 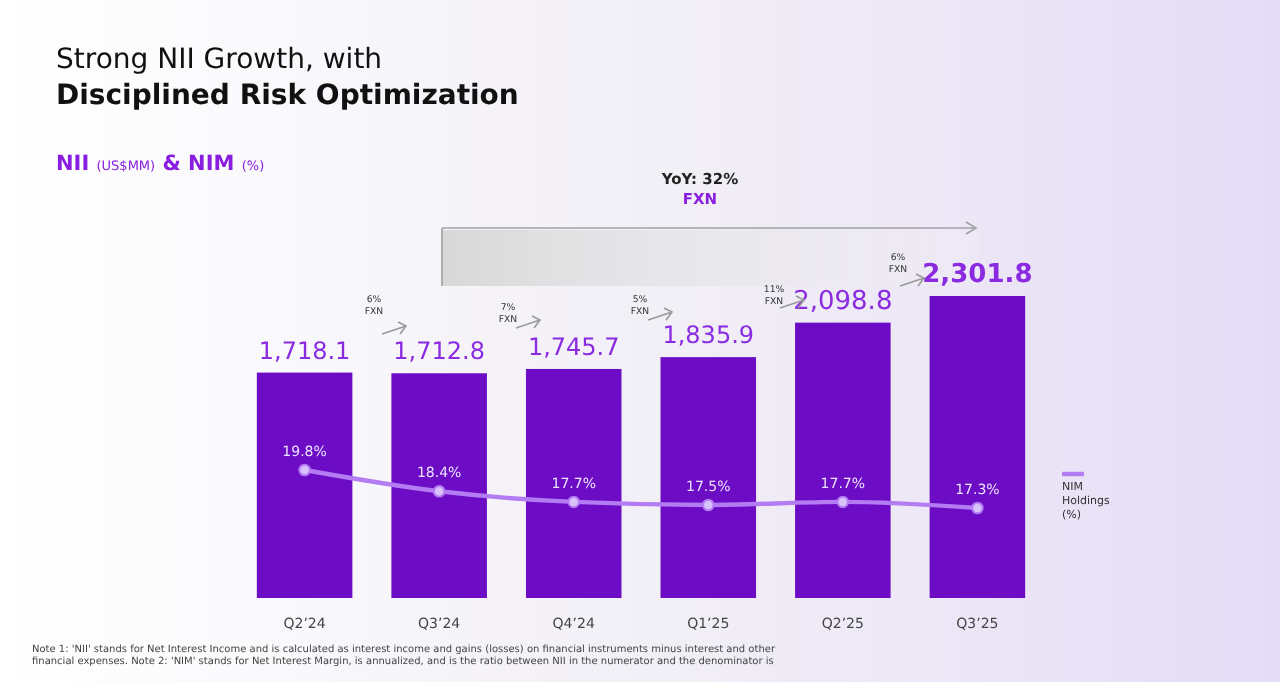 I want to click on data-label: 1,718.1, so click(x=304, y=350).